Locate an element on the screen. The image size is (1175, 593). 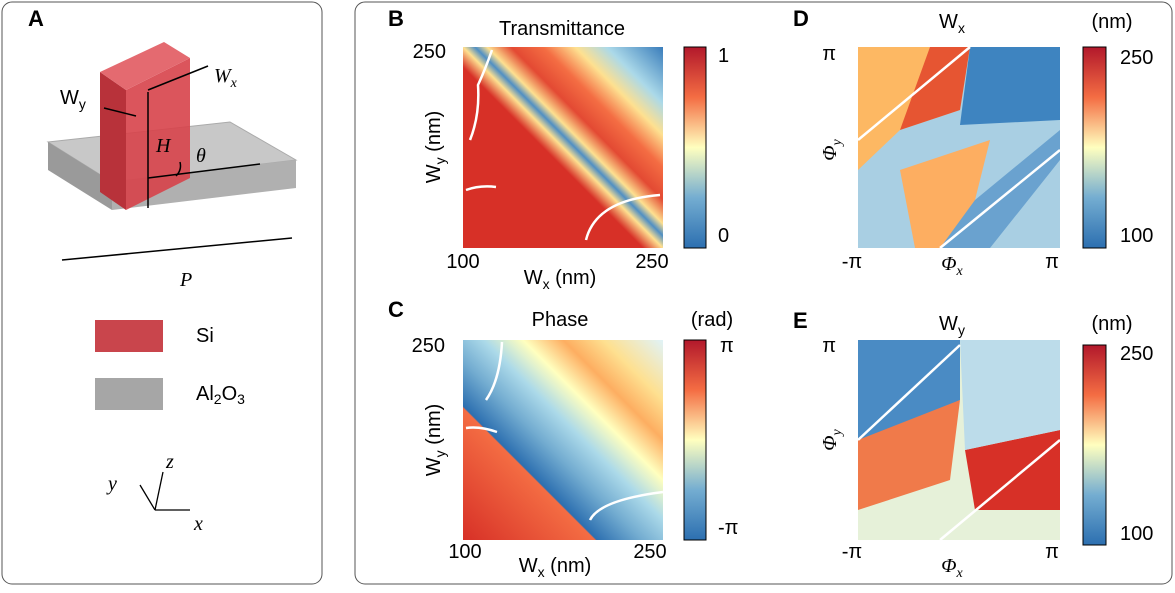
pillar-top is located at coordinates (145, 66).